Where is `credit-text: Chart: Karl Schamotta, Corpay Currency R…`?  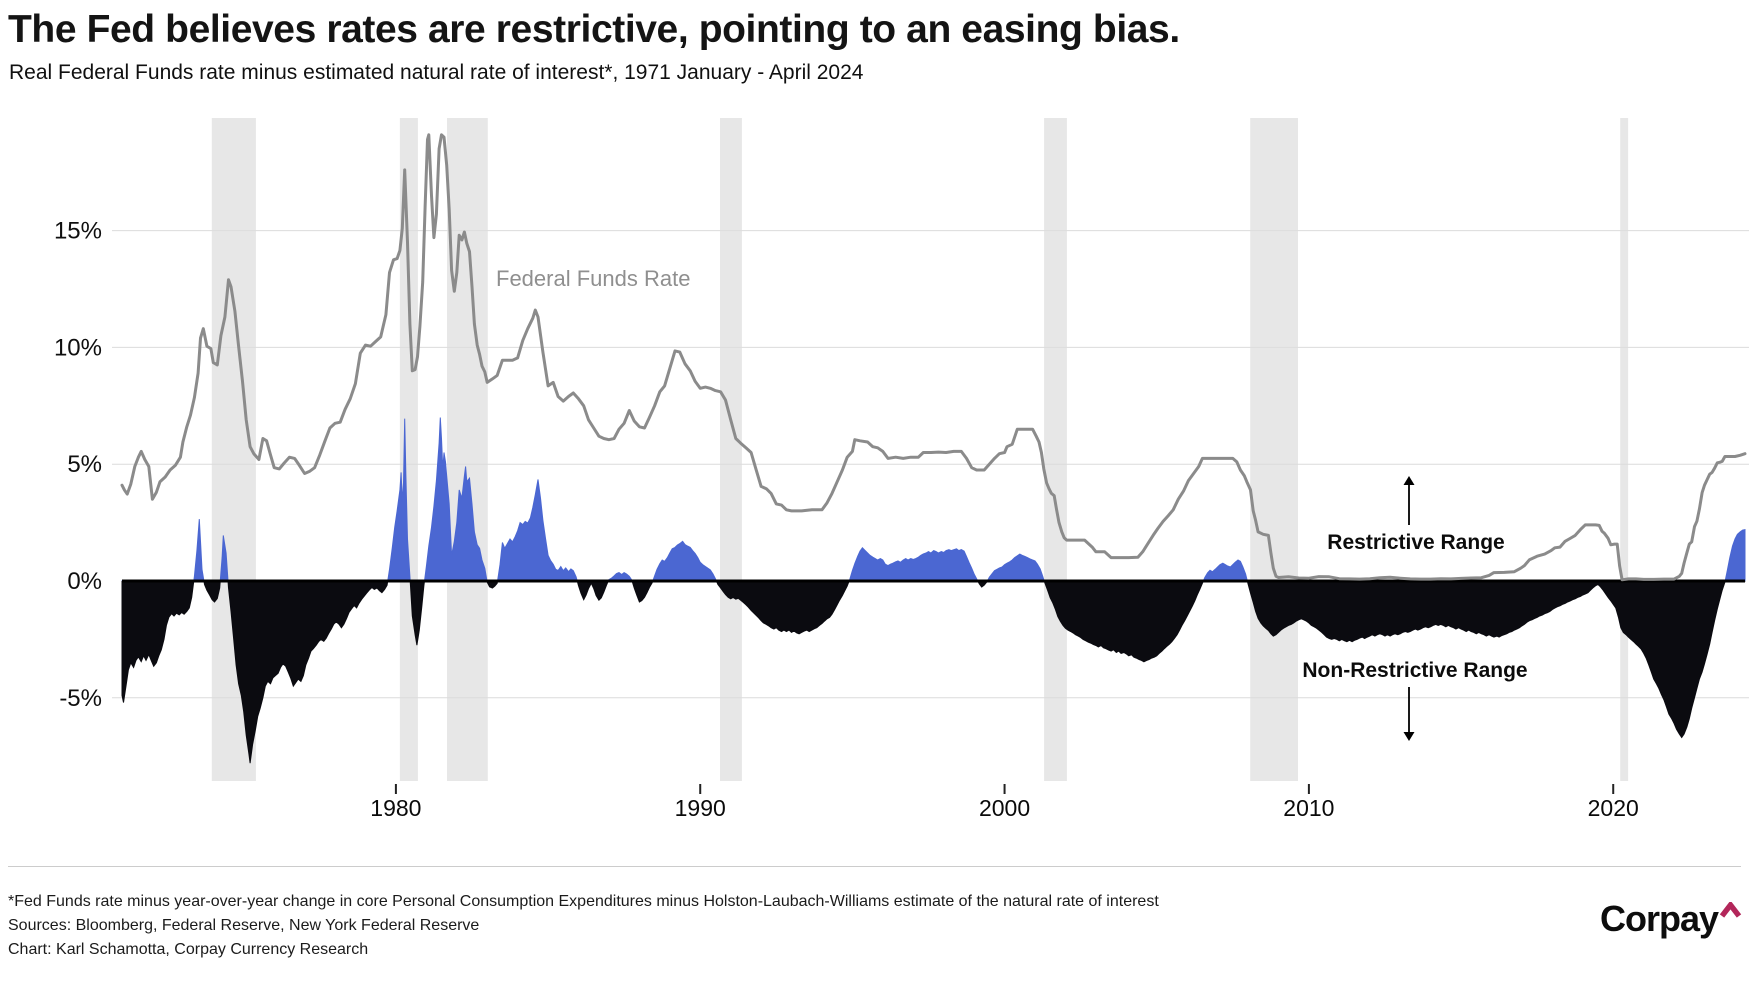 credit-text: Chart: Karl Schamotta, Corpay Currency R… is located at coordinates (188, 949).